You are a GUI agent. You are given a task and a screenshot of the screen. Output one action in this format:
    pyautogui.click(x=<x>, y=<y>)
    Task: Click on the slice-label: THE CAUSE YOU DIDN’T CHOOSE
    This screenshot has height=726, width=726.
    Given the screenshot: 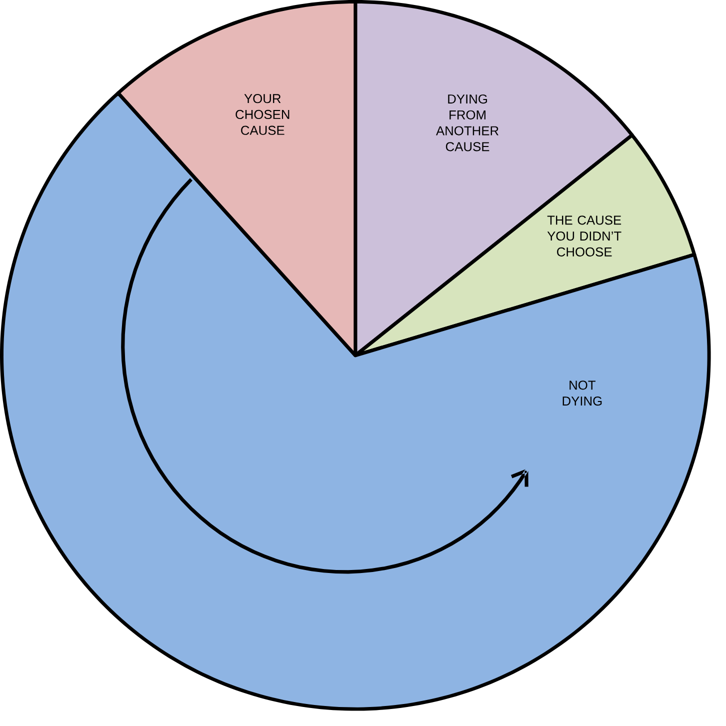 What is the action you would take?
    pyautogui.click(x=584, y=236)
    